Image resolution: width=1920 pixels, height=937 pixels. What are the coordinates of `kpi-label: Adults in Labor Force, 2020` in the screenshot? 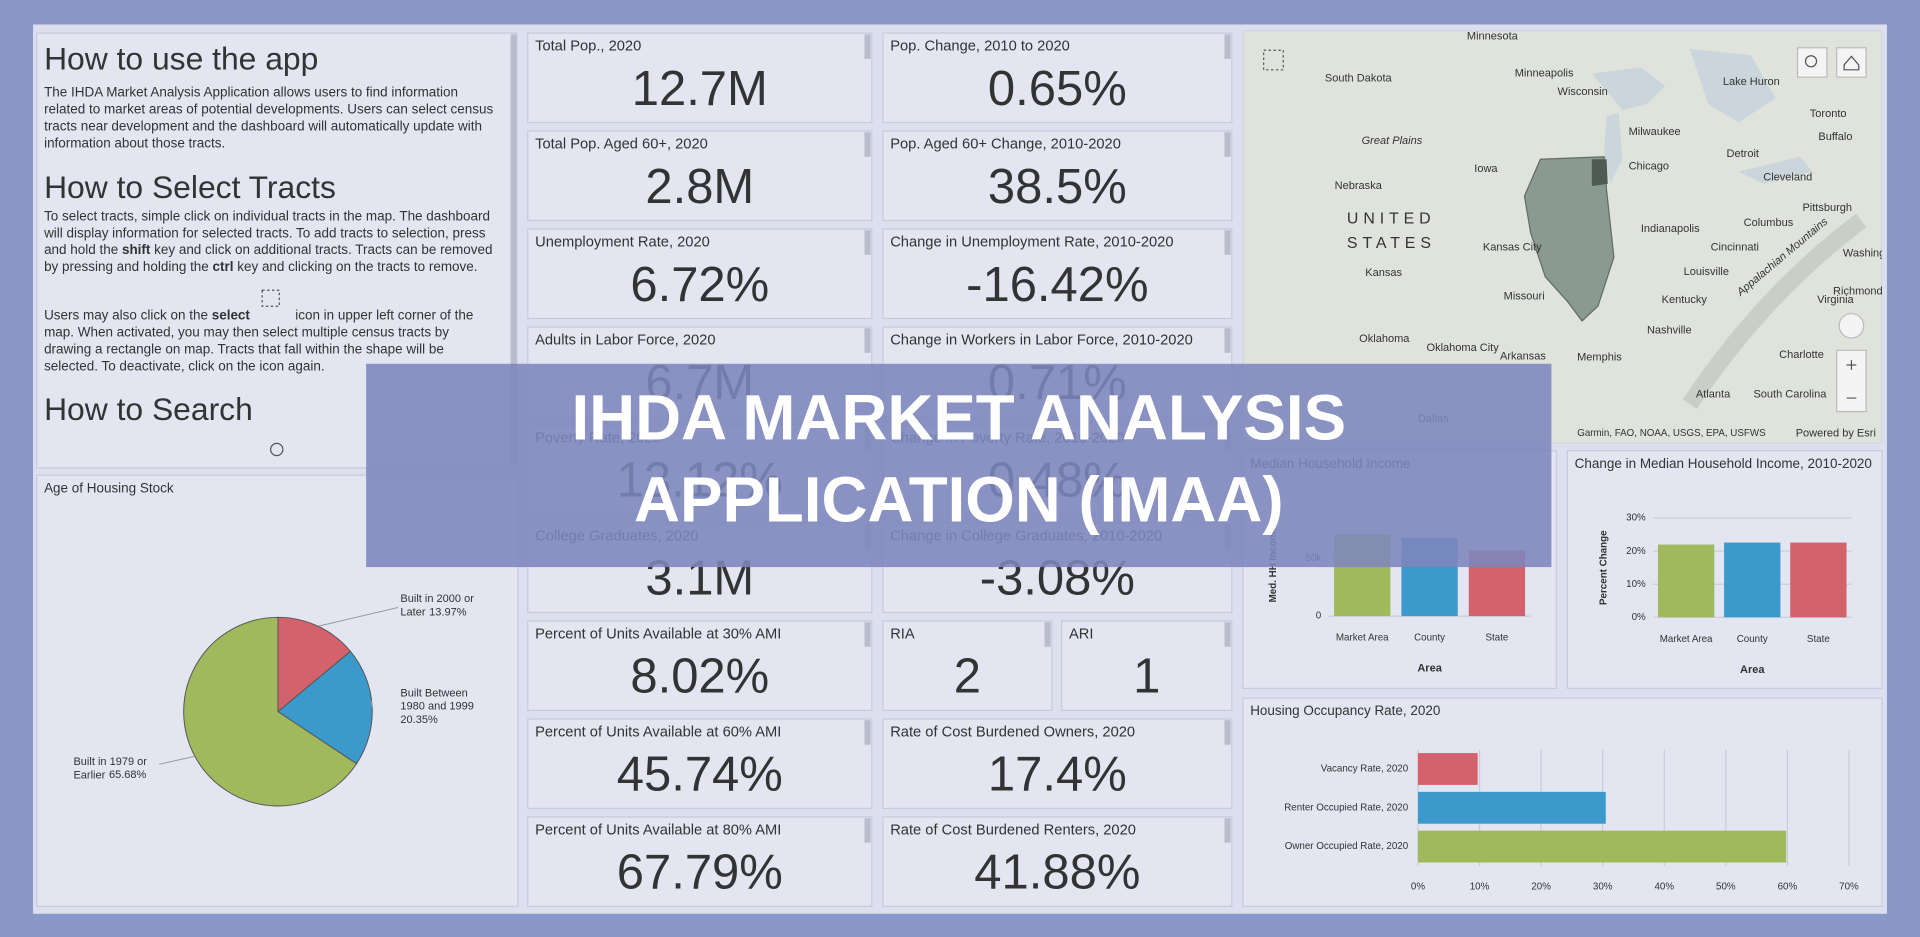 It's located at (625, 340).